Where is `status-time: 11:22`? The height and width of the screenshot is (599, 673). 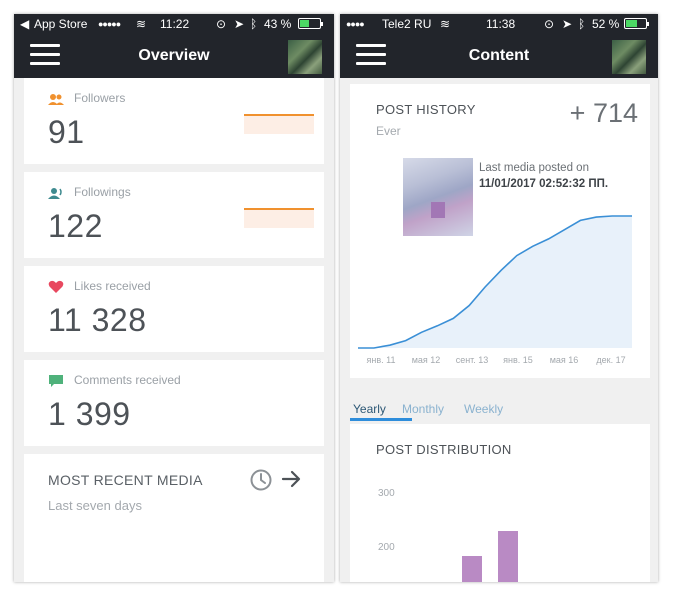
status-time: 11:22 is located at coordinates (175, 24).